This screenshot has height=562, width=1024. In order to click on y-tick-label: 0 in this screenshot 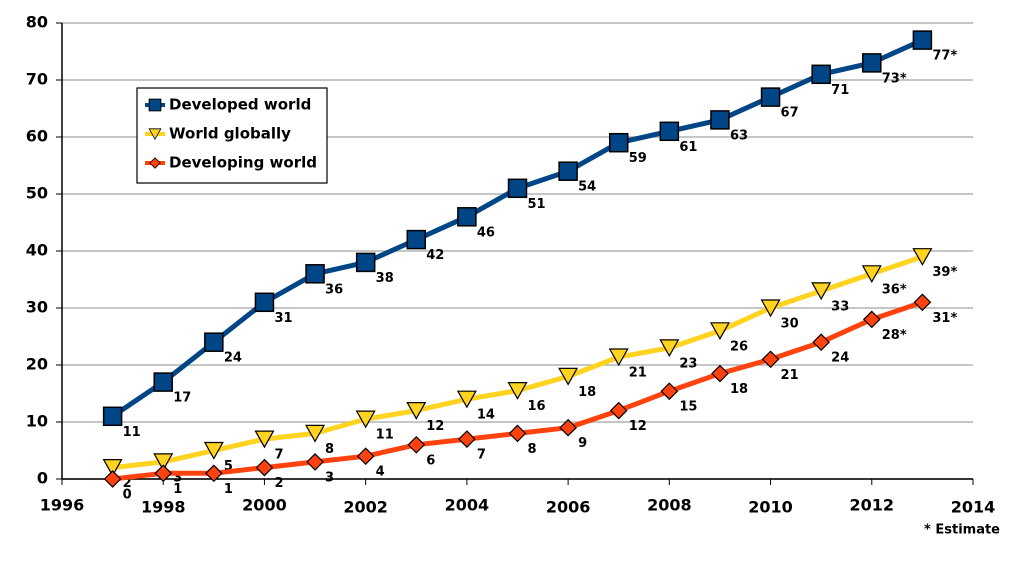, I will do `click(42, 478)`.